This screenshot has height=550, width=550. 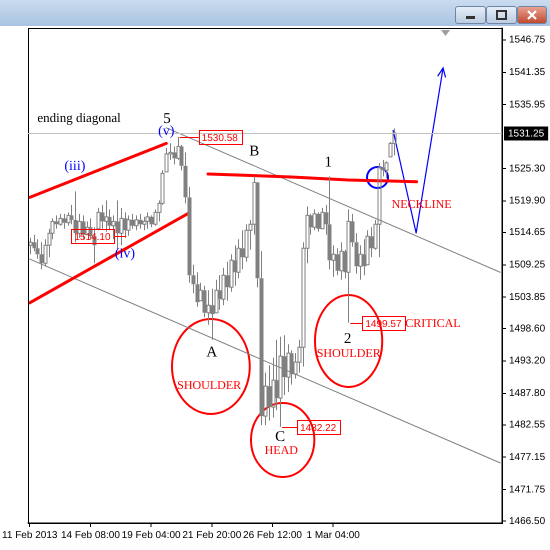 I want to click on ref-line-label: 1531.25, so click(x=526, y=134).